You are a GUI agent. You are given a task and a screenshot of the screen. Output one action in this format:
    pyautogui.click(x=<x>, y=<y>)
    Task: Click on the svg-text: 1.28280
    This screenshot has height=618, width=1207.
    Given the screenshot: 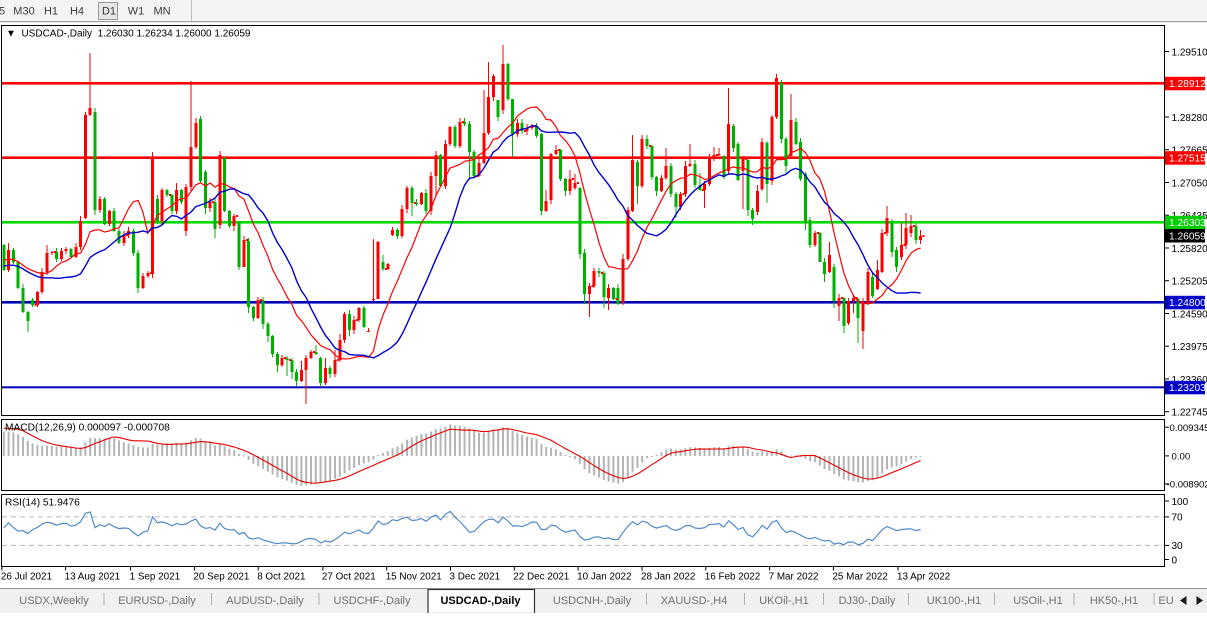 What is the action you would take?
    pyautogui.click(x=1189, y=118)
    